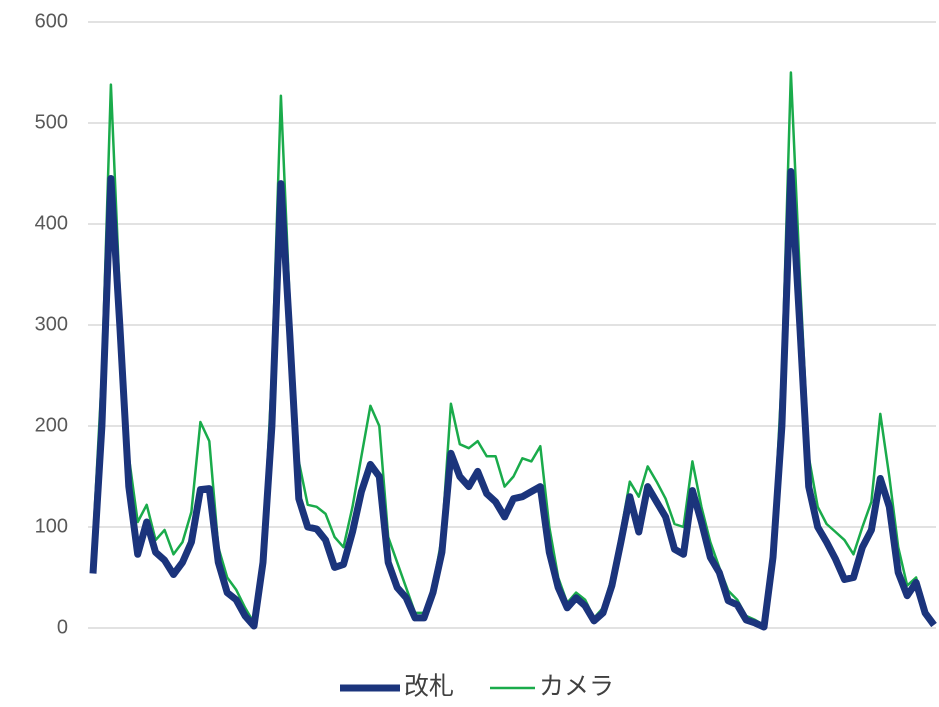  Describe the element at coordinates (62, 627) in the screenshot. I see `y-tick-label: 0` at that location.